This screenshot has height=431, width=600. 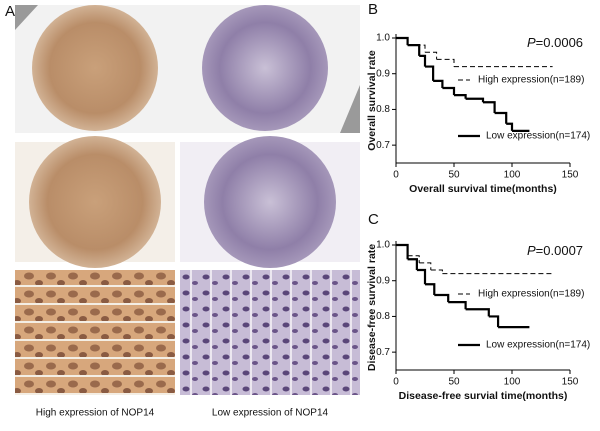 I want to click on image-caption: High expression of NOP14, so click(x=95, y=413).